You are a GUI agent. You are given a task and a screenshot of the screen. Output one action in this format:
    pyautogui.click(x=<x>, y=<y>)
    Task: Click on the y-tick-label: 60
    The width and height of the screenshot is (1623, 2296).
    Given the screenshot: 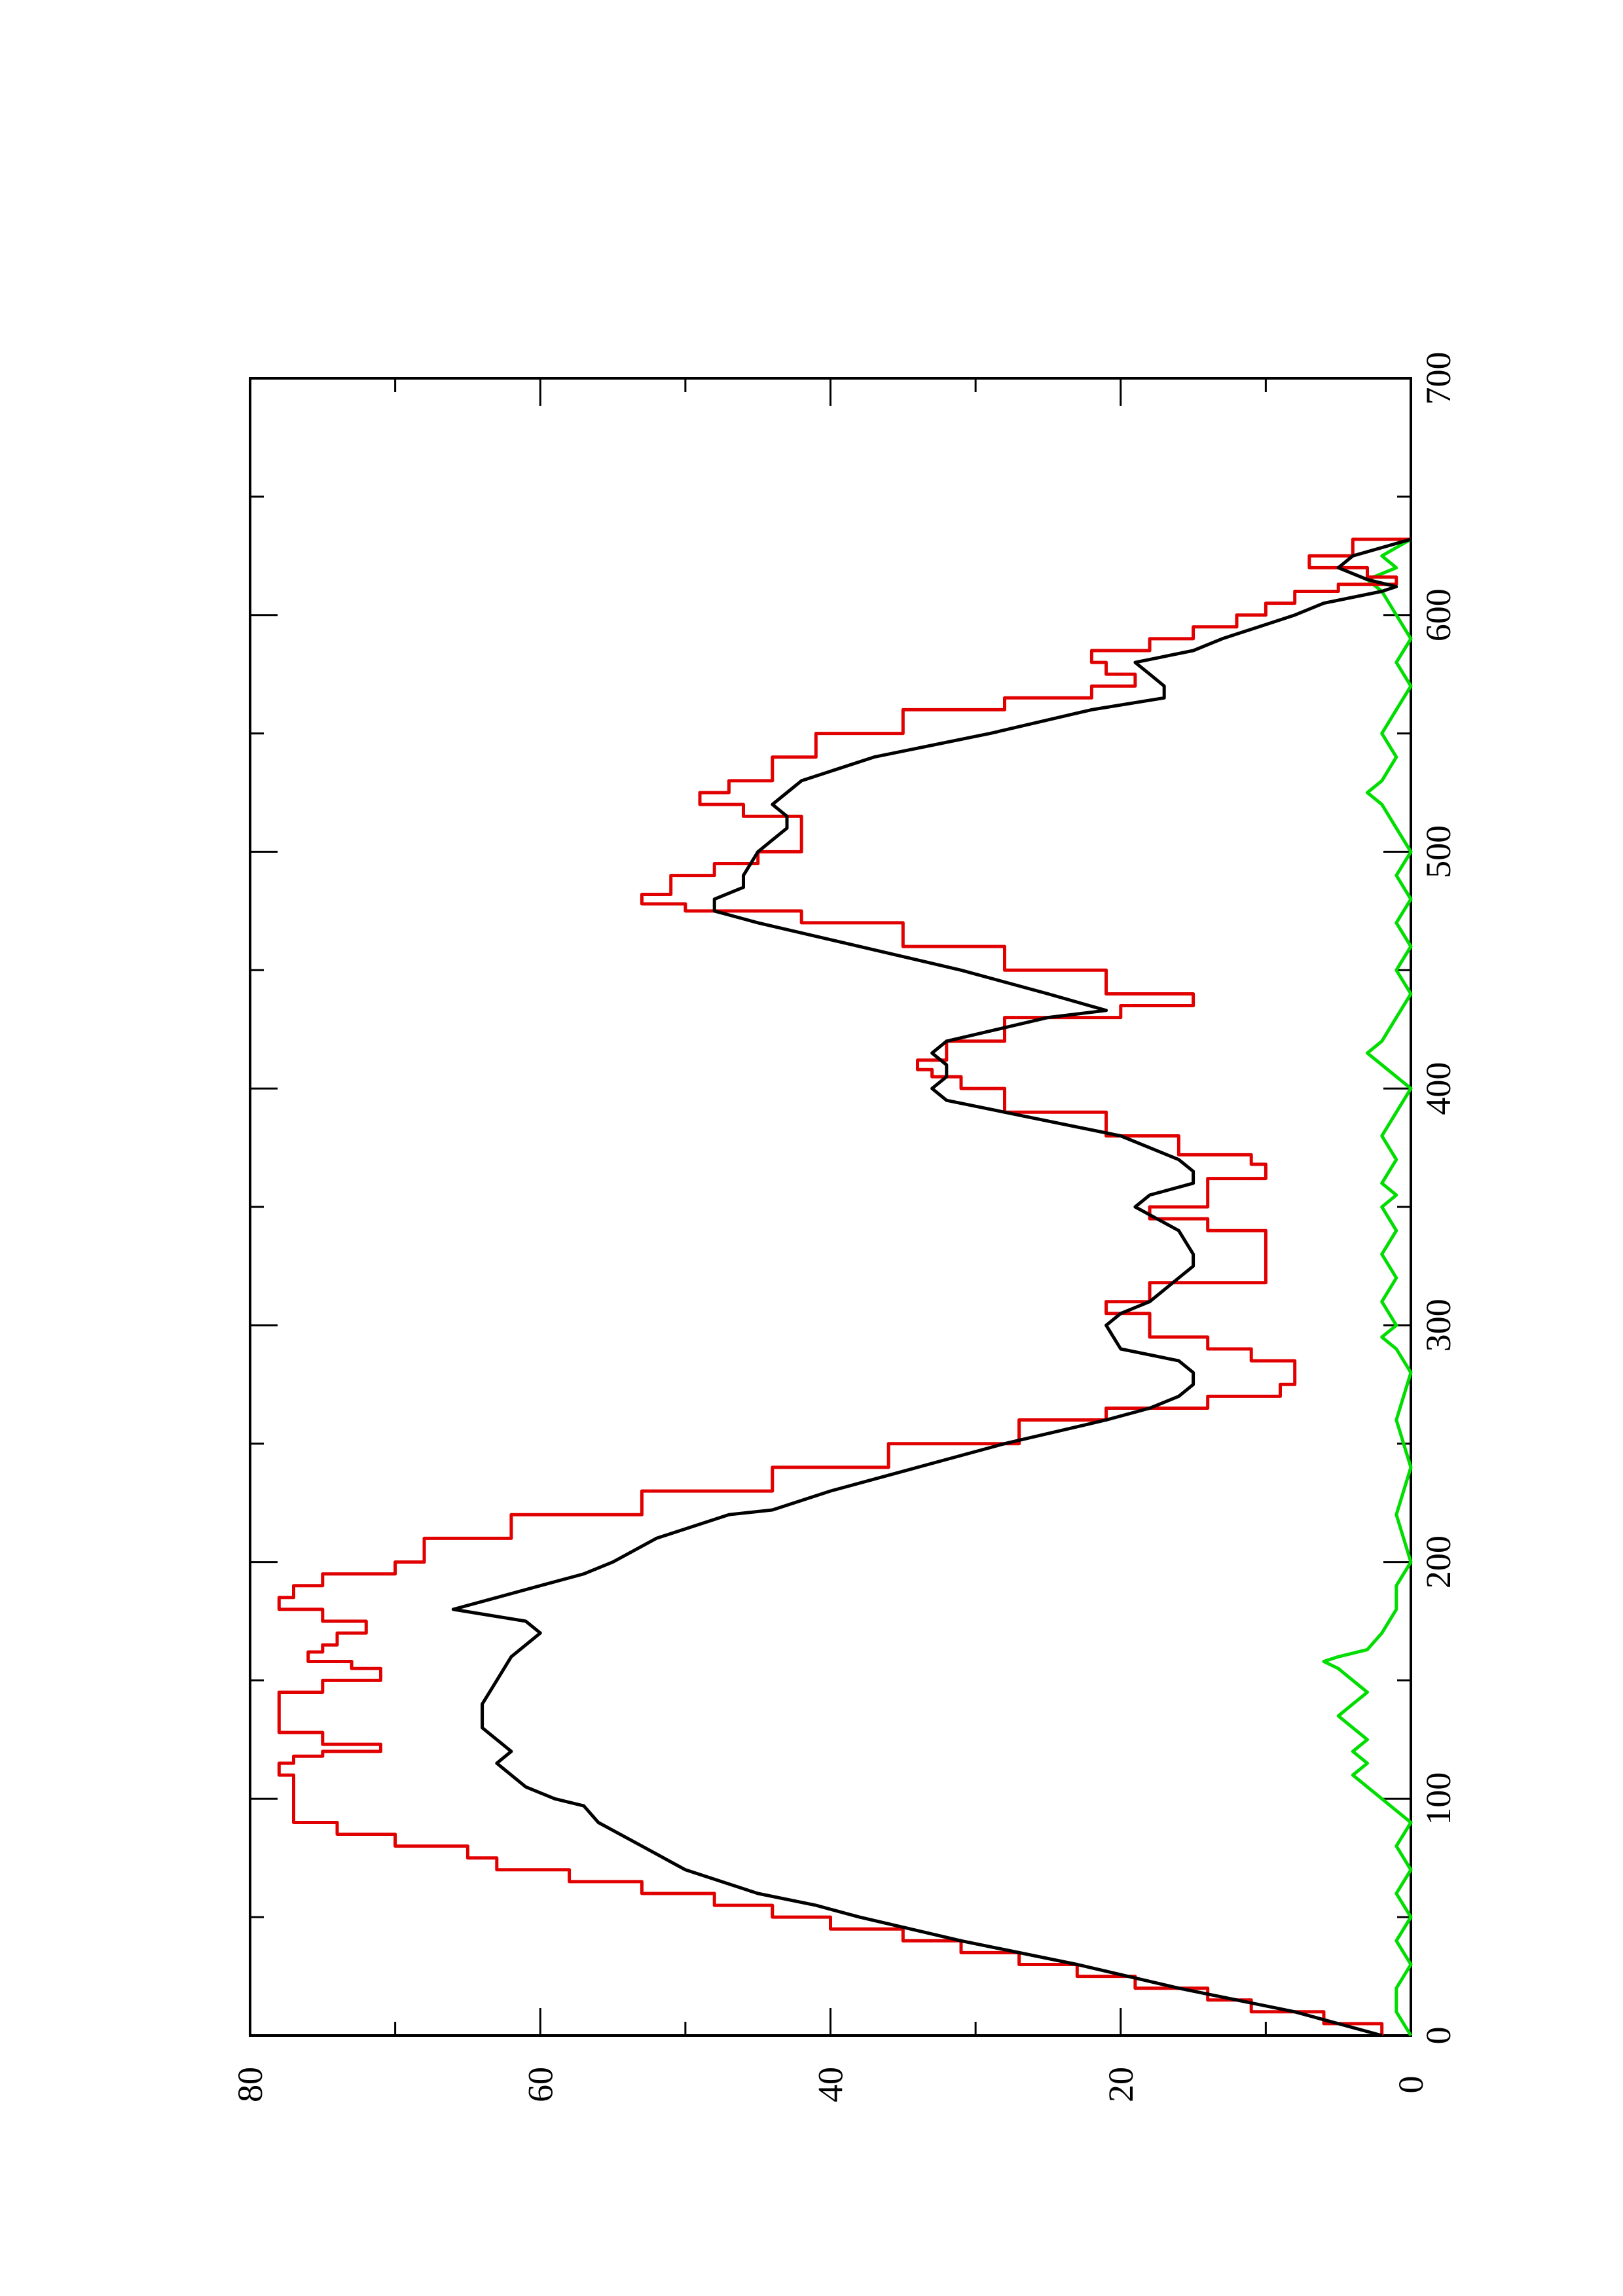 What is the action you would take?
    pyautogui.click(x=540, y=2084)
    